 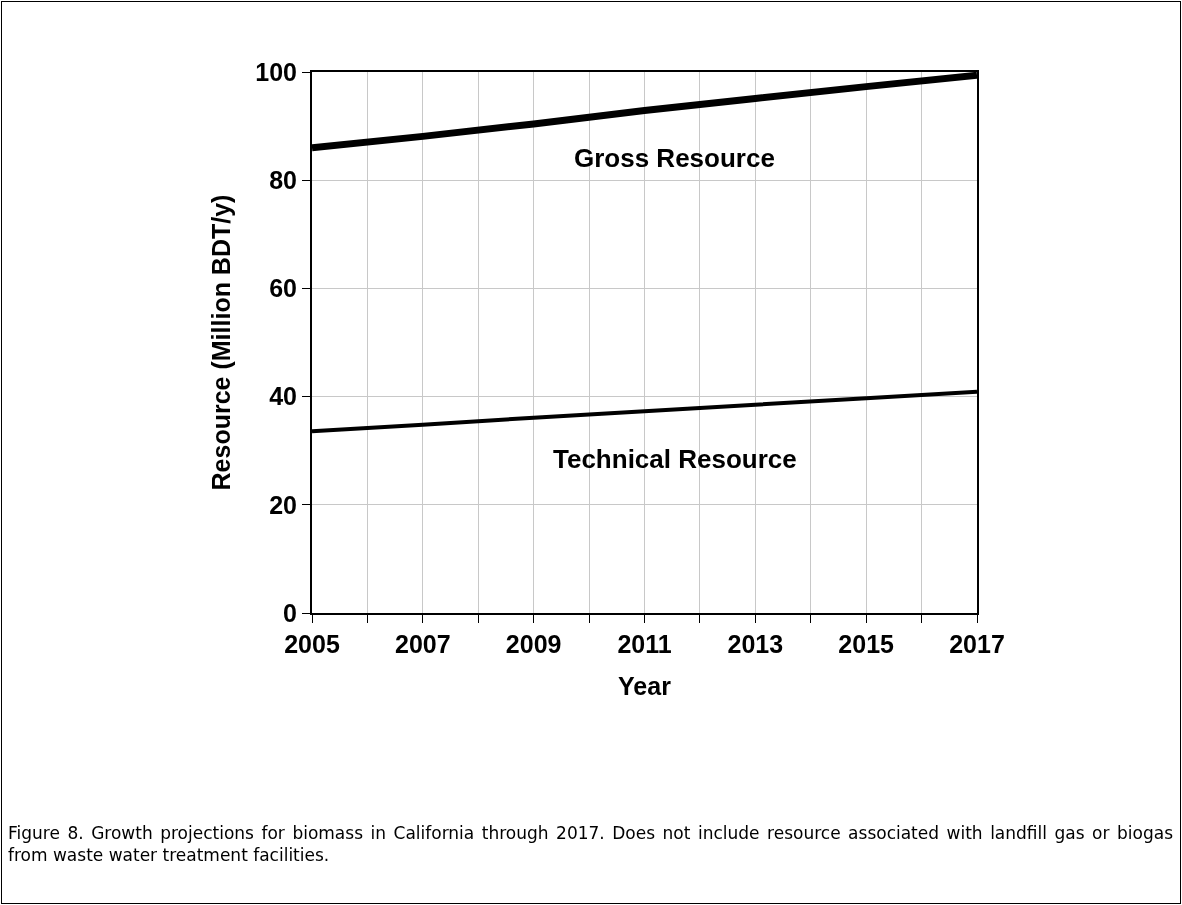 What do you see at coordinates (283, 396) in the screenshot?
I see `y-tick-label: 40` at bounding box center [283, 396].